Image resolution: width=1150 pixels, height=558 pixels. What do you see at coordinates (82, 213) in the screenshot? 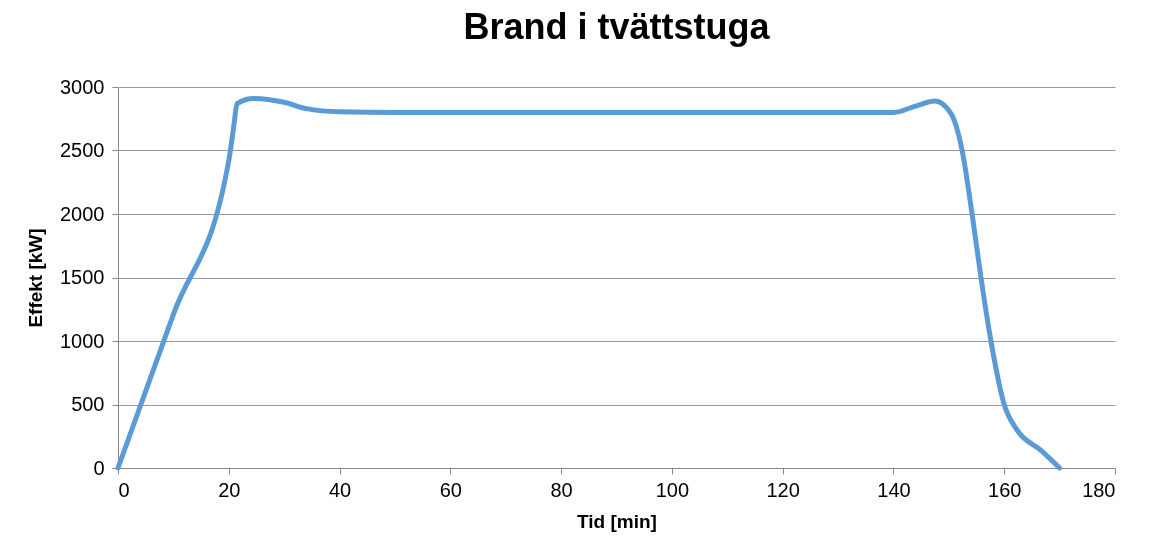
I see `y-tick-label: 2000` at bounding box center [82, 213].